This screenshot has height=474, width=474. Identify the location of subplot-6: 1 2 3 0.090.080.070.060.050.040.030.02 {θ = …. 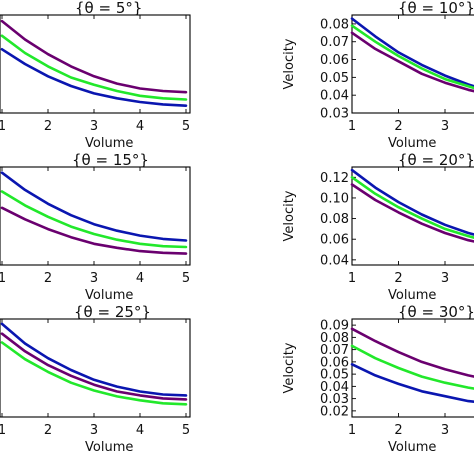
(378, 379).